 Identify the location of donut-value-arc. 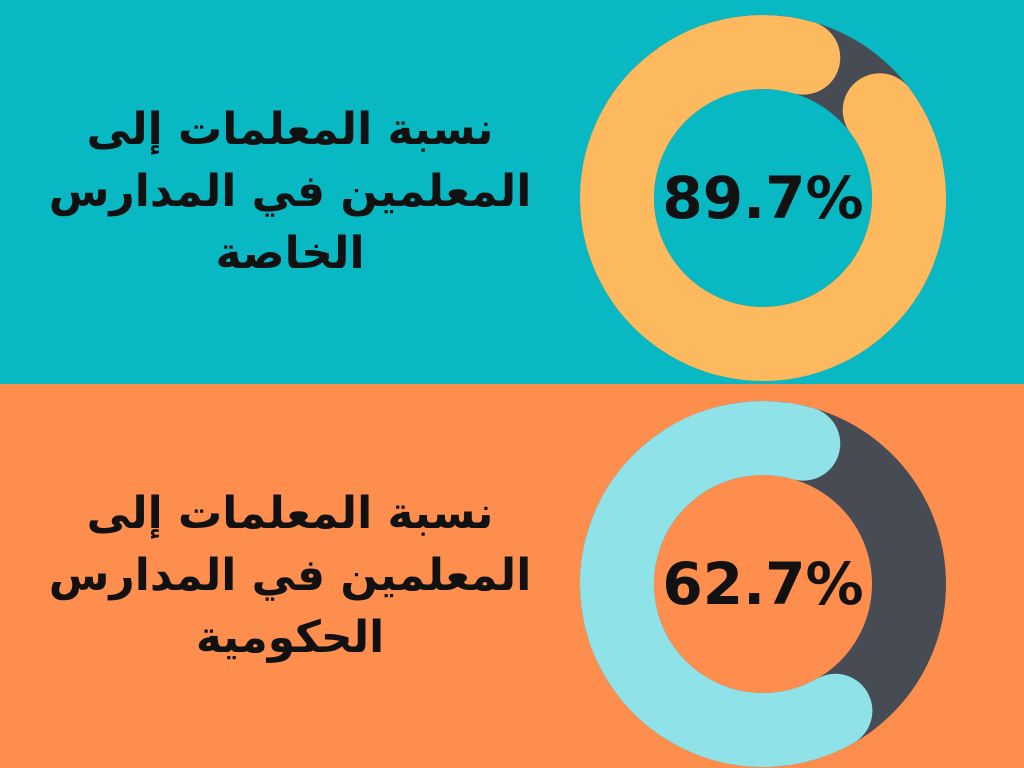
(726, 584).